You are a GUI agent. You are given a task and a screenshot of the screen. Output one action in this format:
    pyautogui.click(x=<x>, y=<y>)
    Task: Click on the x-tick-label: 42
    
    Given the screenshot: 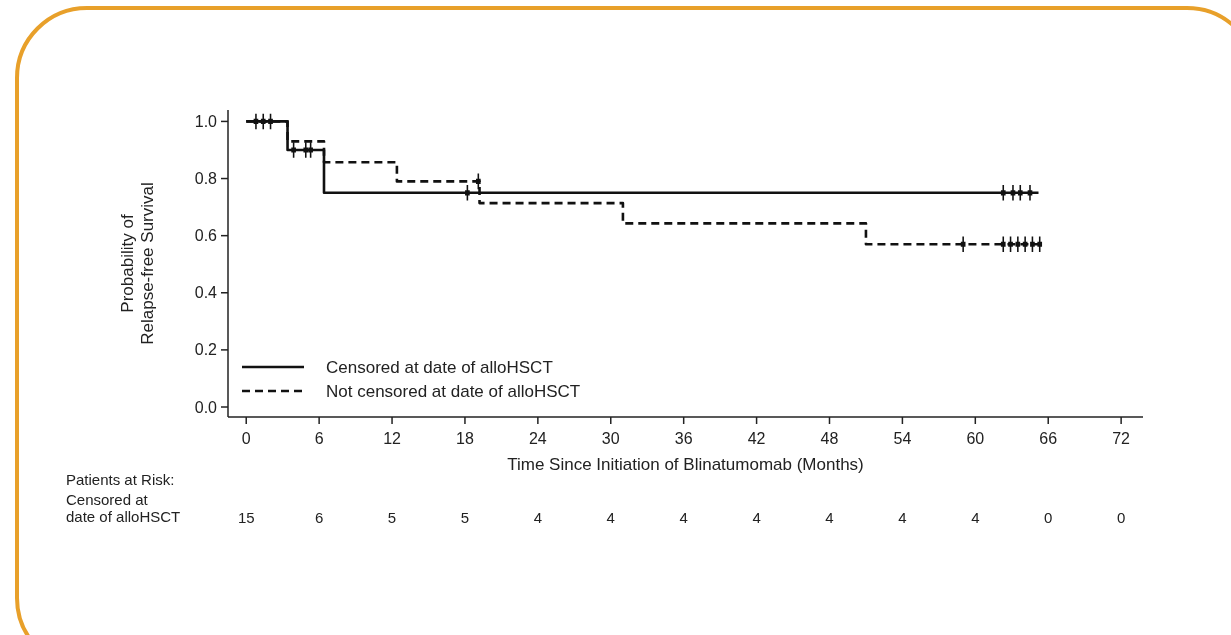 What is the action you would take?
    pyautogui.click(x=756, y=438)
    